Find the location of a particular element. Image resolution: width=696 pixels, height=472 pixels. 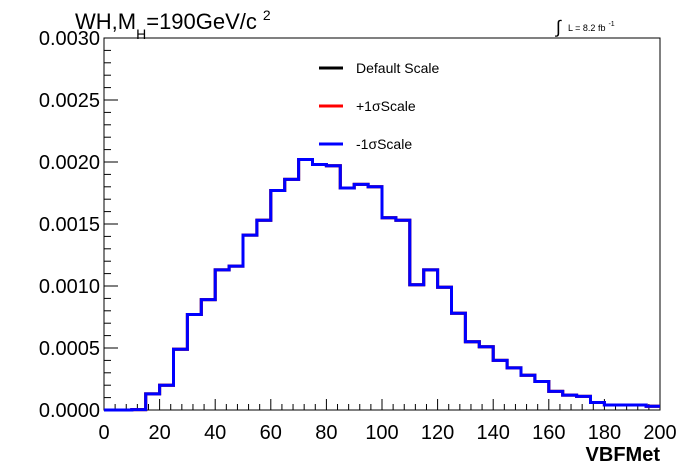

x-tick-label: 80 is located at coordinates (326, 433).